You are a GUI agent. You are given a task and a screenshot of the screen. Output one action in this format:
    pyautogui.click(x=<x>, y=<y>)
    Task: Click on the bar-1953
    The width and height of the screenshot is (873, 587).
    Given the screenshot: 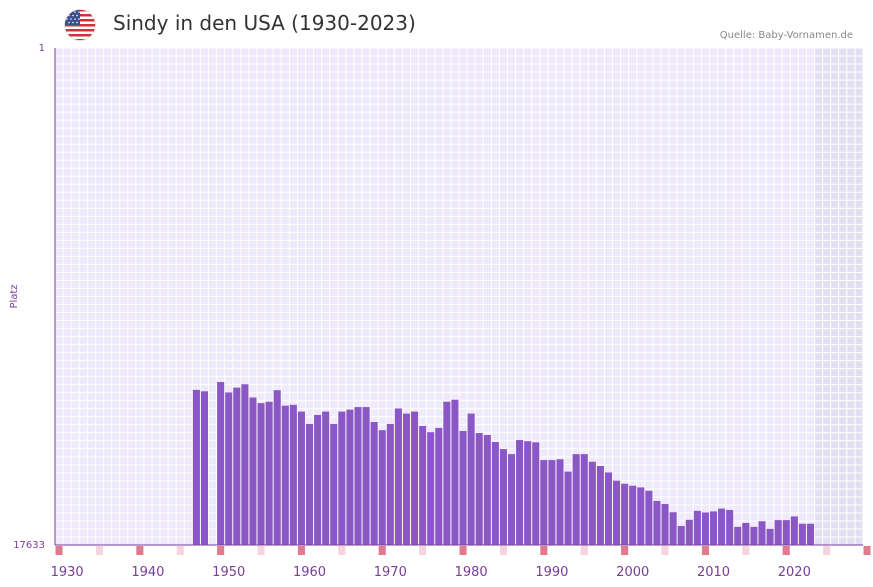 What is the action you would take?
    pyautogui.click(x=253, y=471)
    